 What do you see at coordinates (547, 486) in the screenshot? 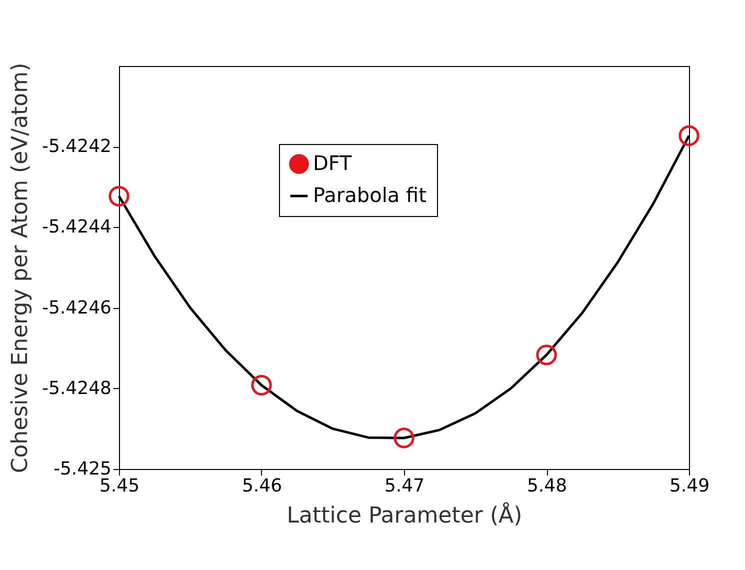
I see `x-tick-label: 5.48` at bounding box center [547, 486].